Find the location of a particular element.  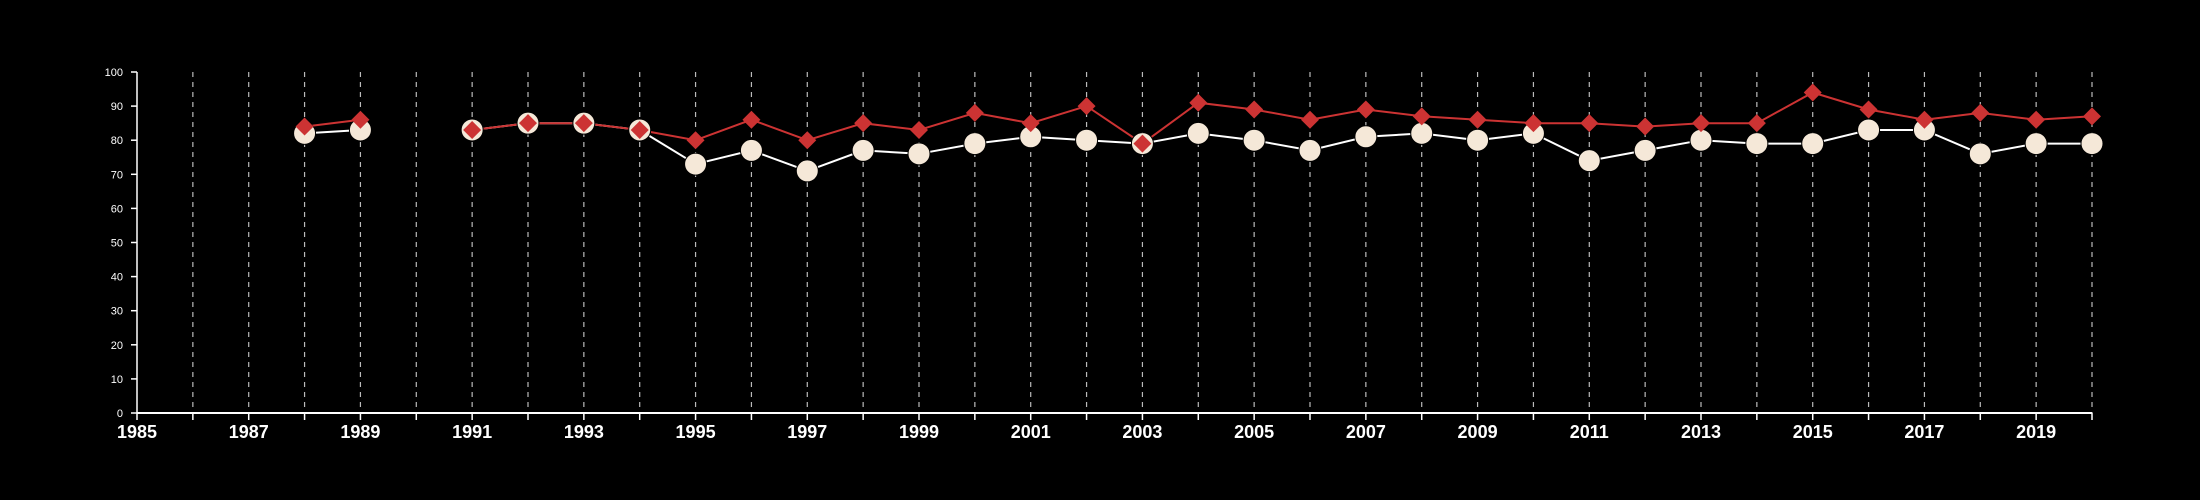

y-tick-label: 20 is located at coordinates (117, 346).